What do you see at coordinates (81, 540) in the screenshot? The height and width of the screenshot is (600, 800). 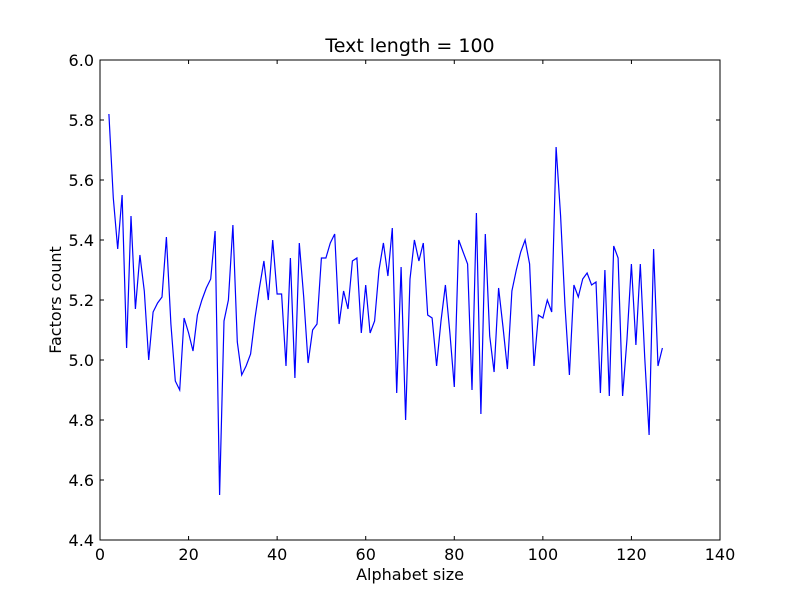 I see `y-tick-label: 4.4` at bounding box center [81, 540].